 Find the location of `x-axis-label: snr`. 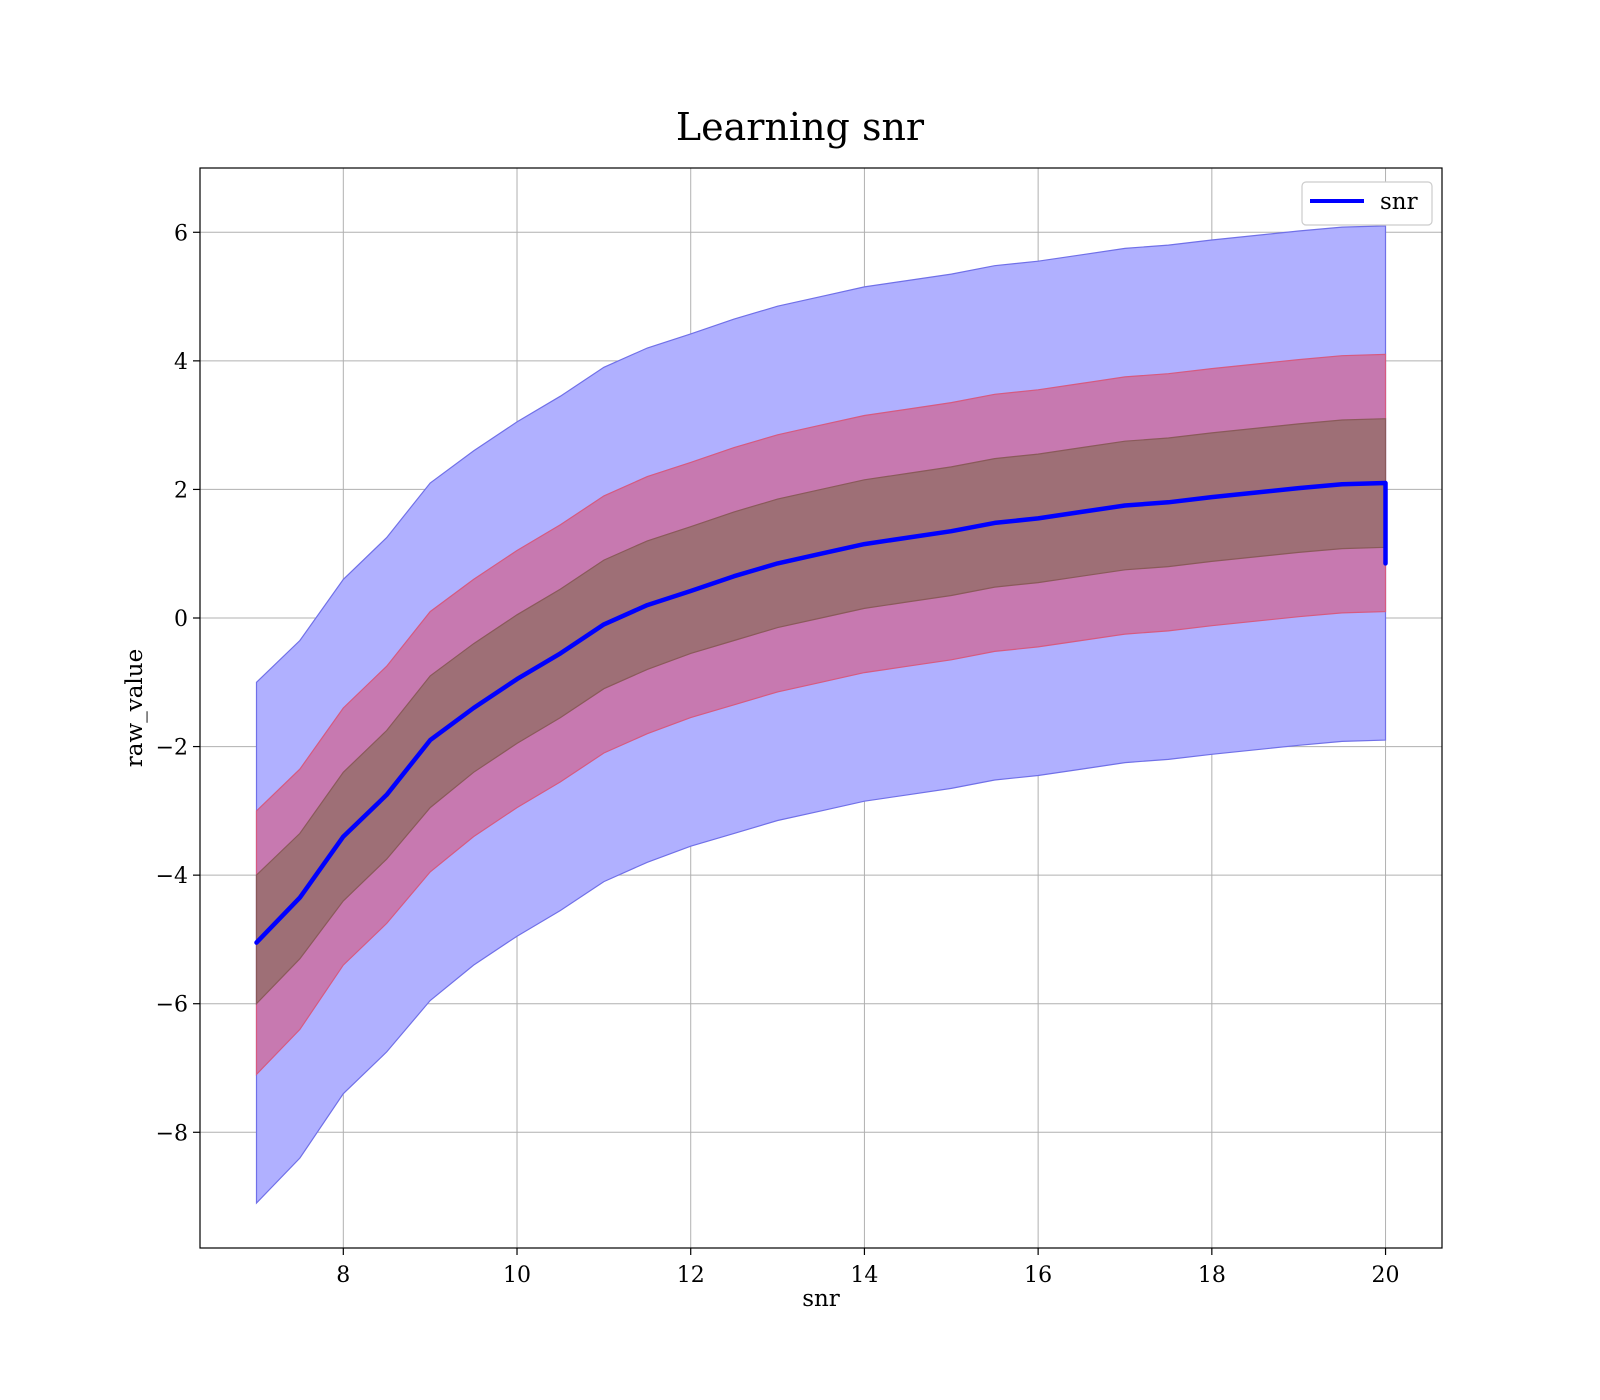

x-axis-label: snr is located at coordinates (821, 1299).